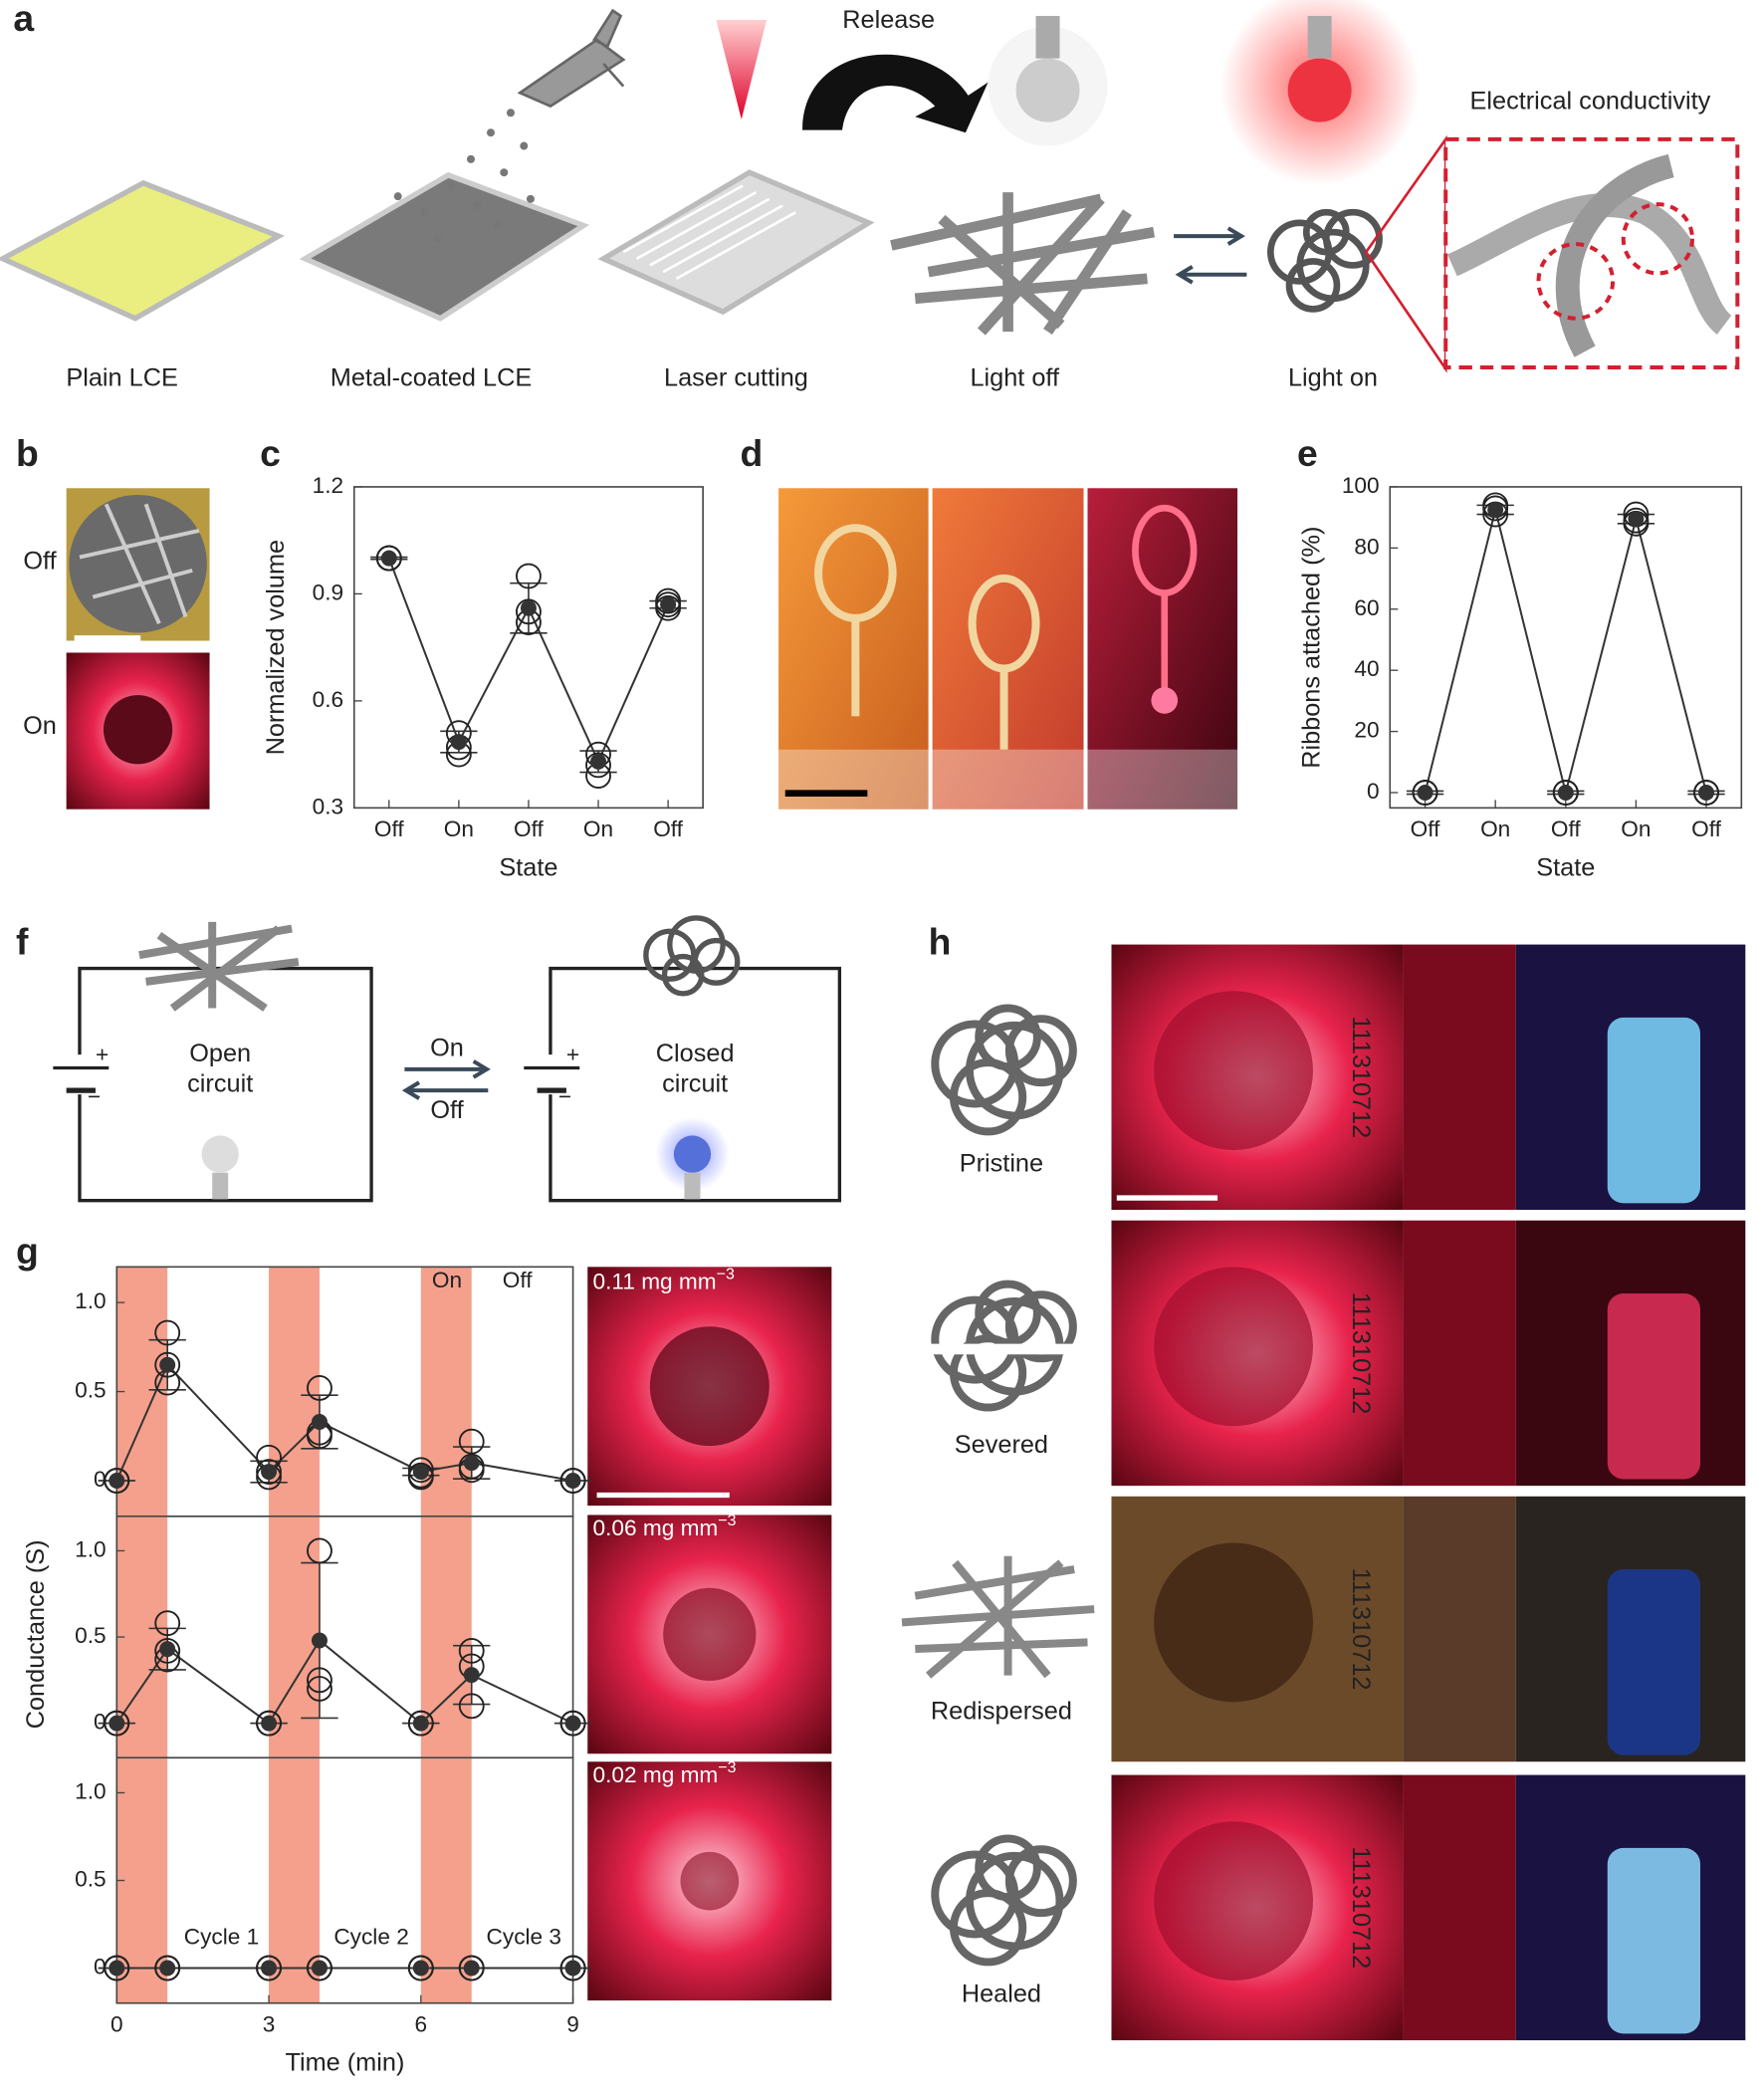  Describe the element at coordinates (656, 1774) in the screenshot. I see `density: 0.02 mg mm` at that location.